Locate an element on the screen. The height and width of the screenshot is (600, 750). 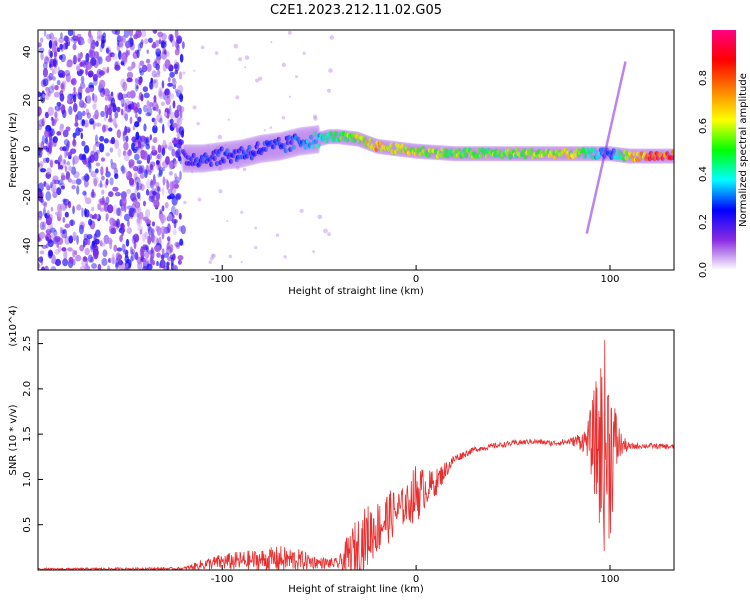
colorbar-tick-label: 0.0 is located at coordinates (703, 270).